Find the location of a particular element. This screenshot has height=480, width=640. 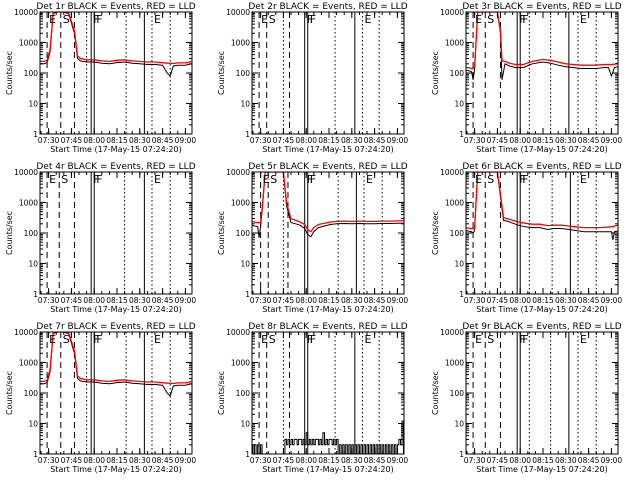

panel-title: Det 3r BLACK = Events, RED = LLD is located at coordinates (541, 7).